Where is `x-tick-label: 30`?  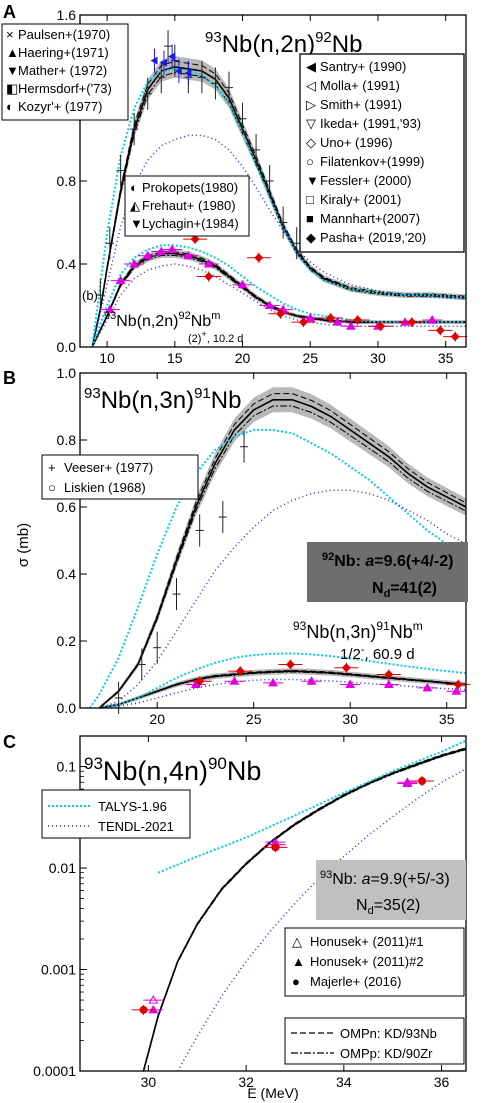
x-tick-label: 30 is located at coordinates (149, 1082).